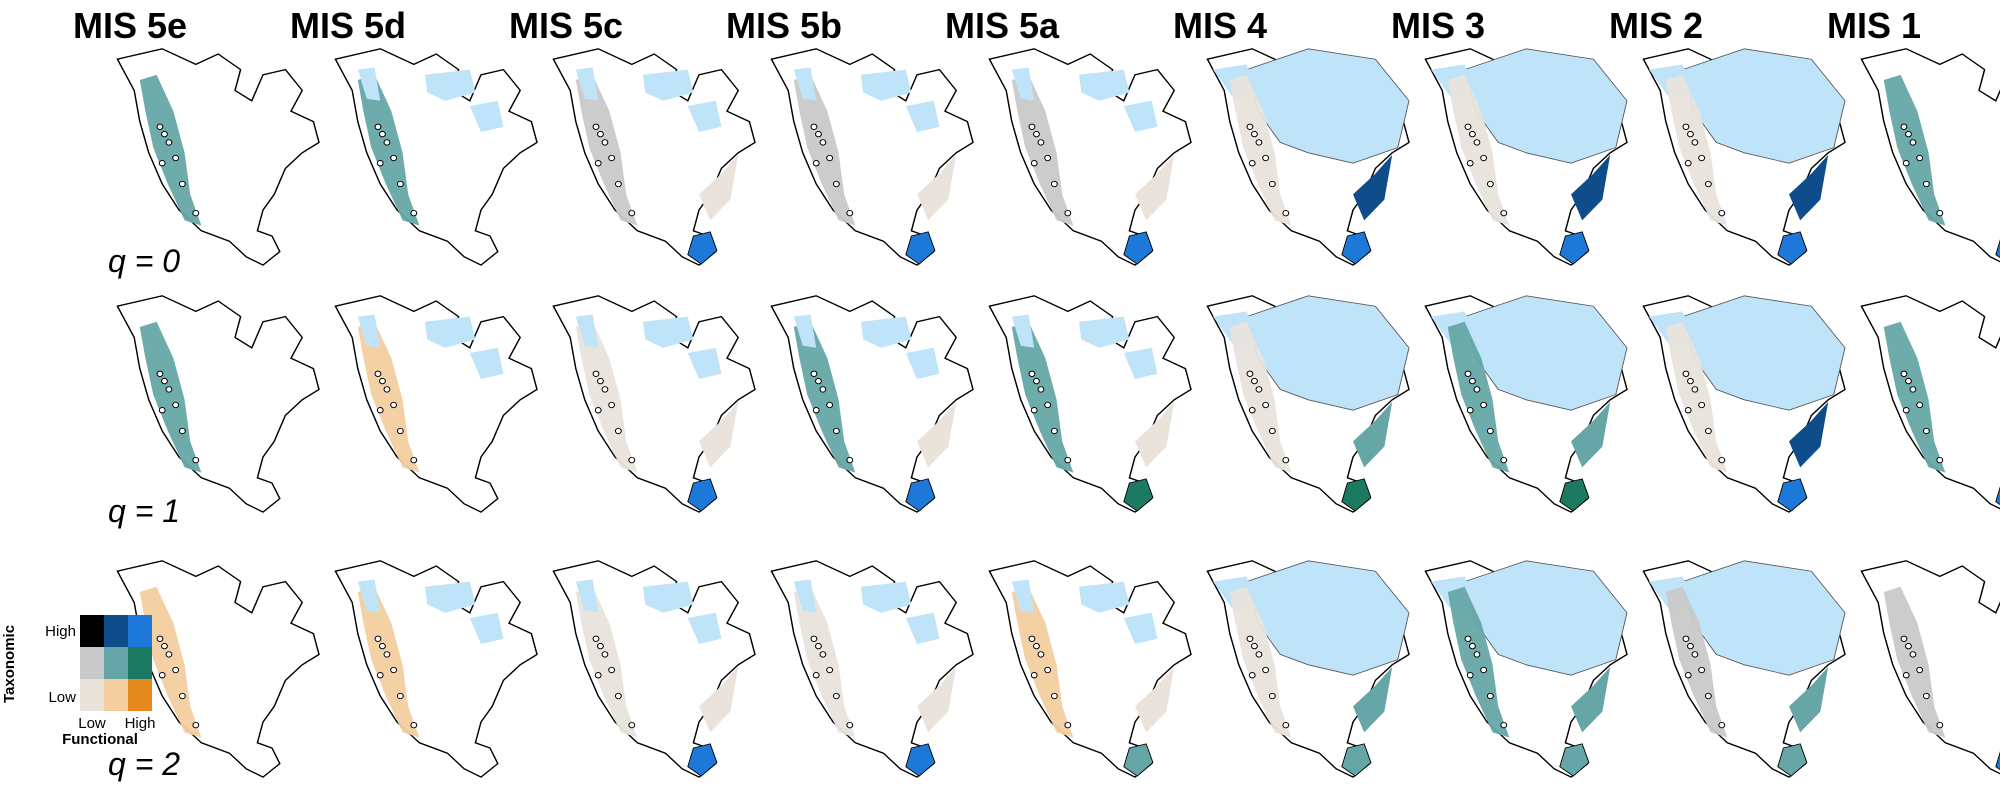 The height and width of the screenshot is (812, 2000). I want to click on column-title: MIS 5a, so click(1002, 25).